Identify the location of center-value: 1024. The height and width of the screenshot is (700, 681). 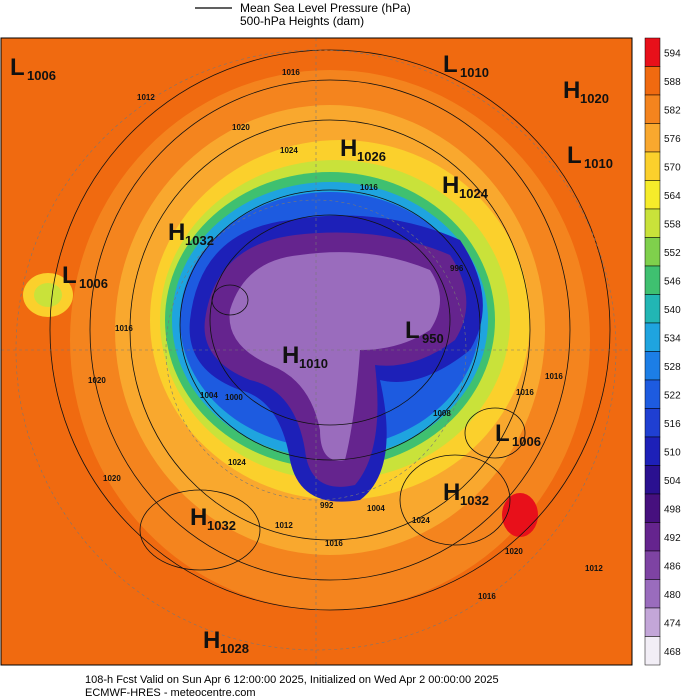
(474, 193).